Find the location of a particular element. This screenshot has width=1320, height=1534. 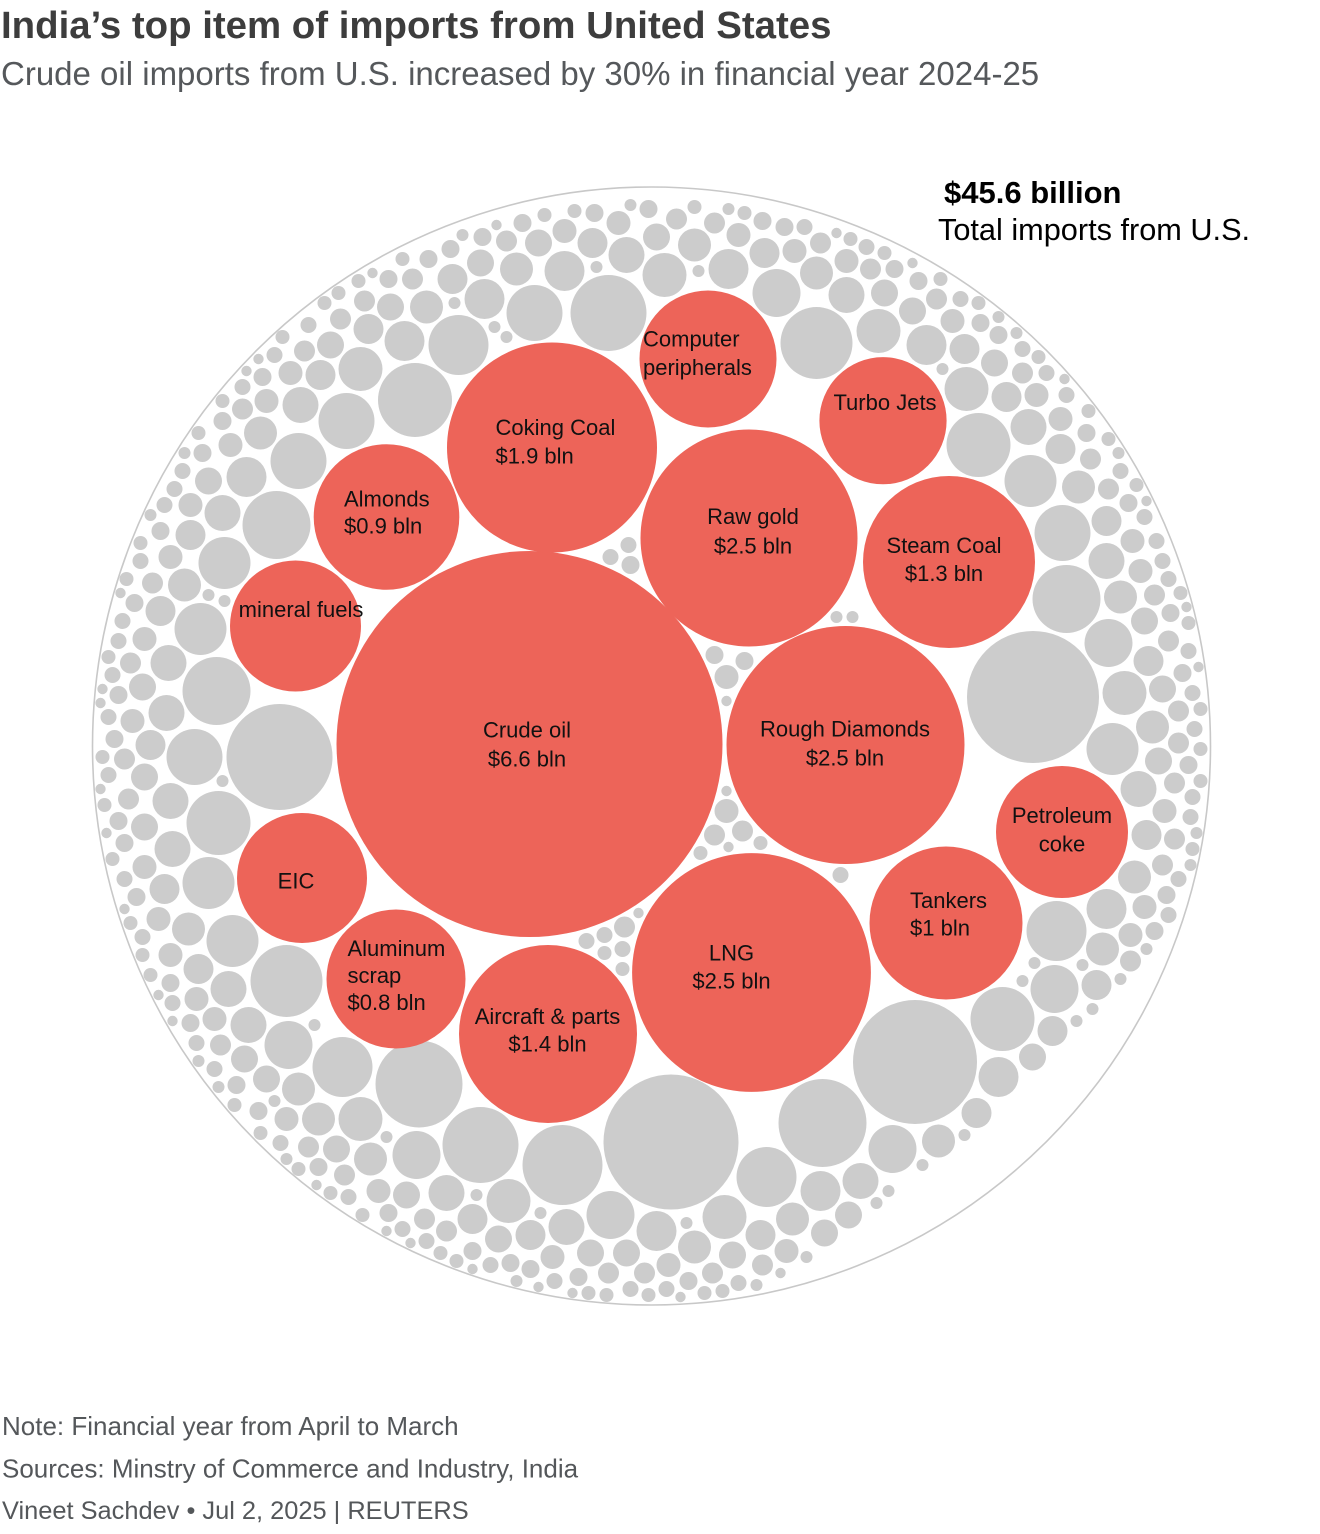

svg-text: $0.9 bln is located at coordinates (383, 526).